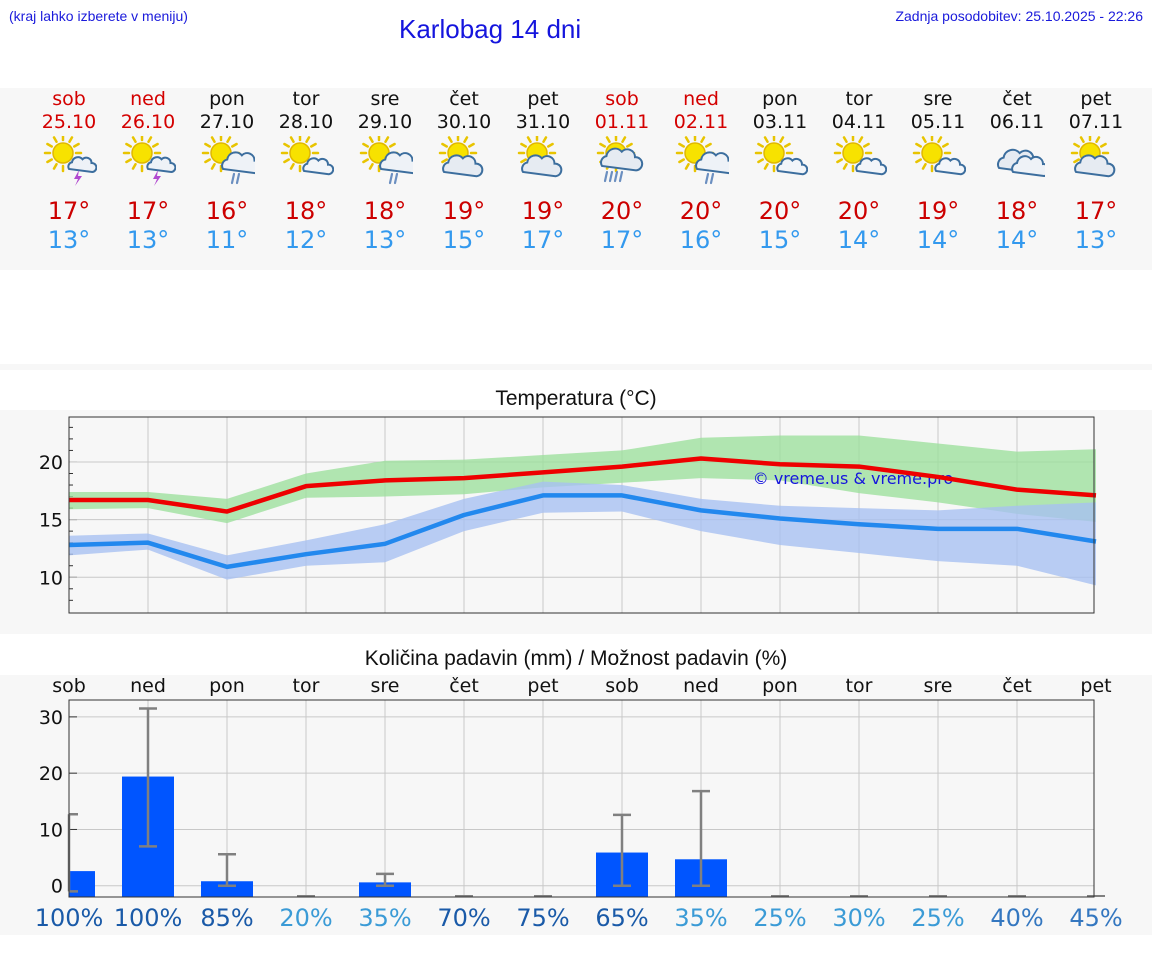 This screenshot has height=975, width=1152. I want to click on min-temperature: 12°, so click(306, 240).